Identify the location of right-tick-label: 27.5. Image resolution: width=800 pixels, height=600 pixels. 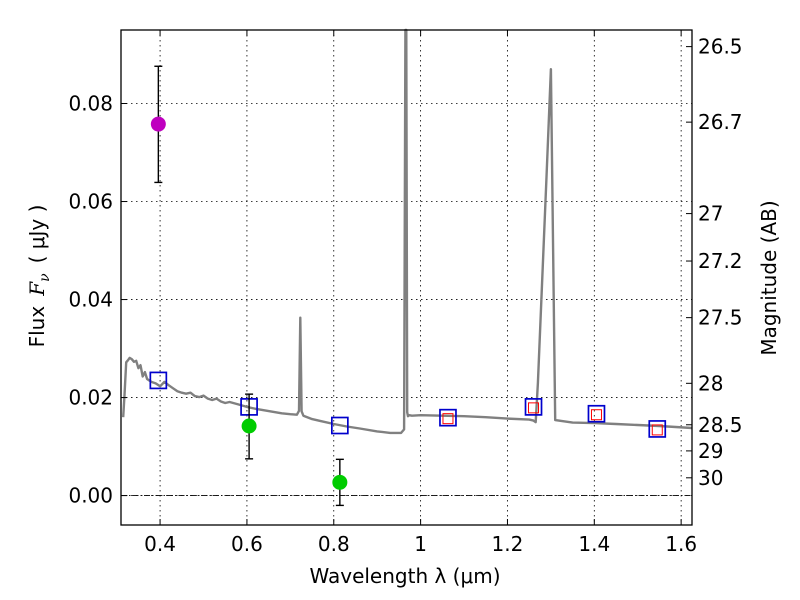
(720, 318).